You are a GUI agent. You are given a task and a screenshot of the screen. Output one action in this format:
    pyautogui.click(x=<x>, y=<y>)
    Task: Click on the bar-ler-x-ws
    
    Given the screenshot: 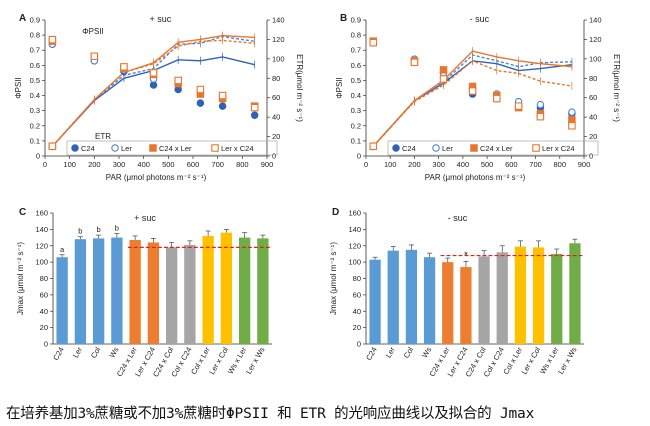 What is the action you would take?
    pyautogui.click(x=575, y=293)
    